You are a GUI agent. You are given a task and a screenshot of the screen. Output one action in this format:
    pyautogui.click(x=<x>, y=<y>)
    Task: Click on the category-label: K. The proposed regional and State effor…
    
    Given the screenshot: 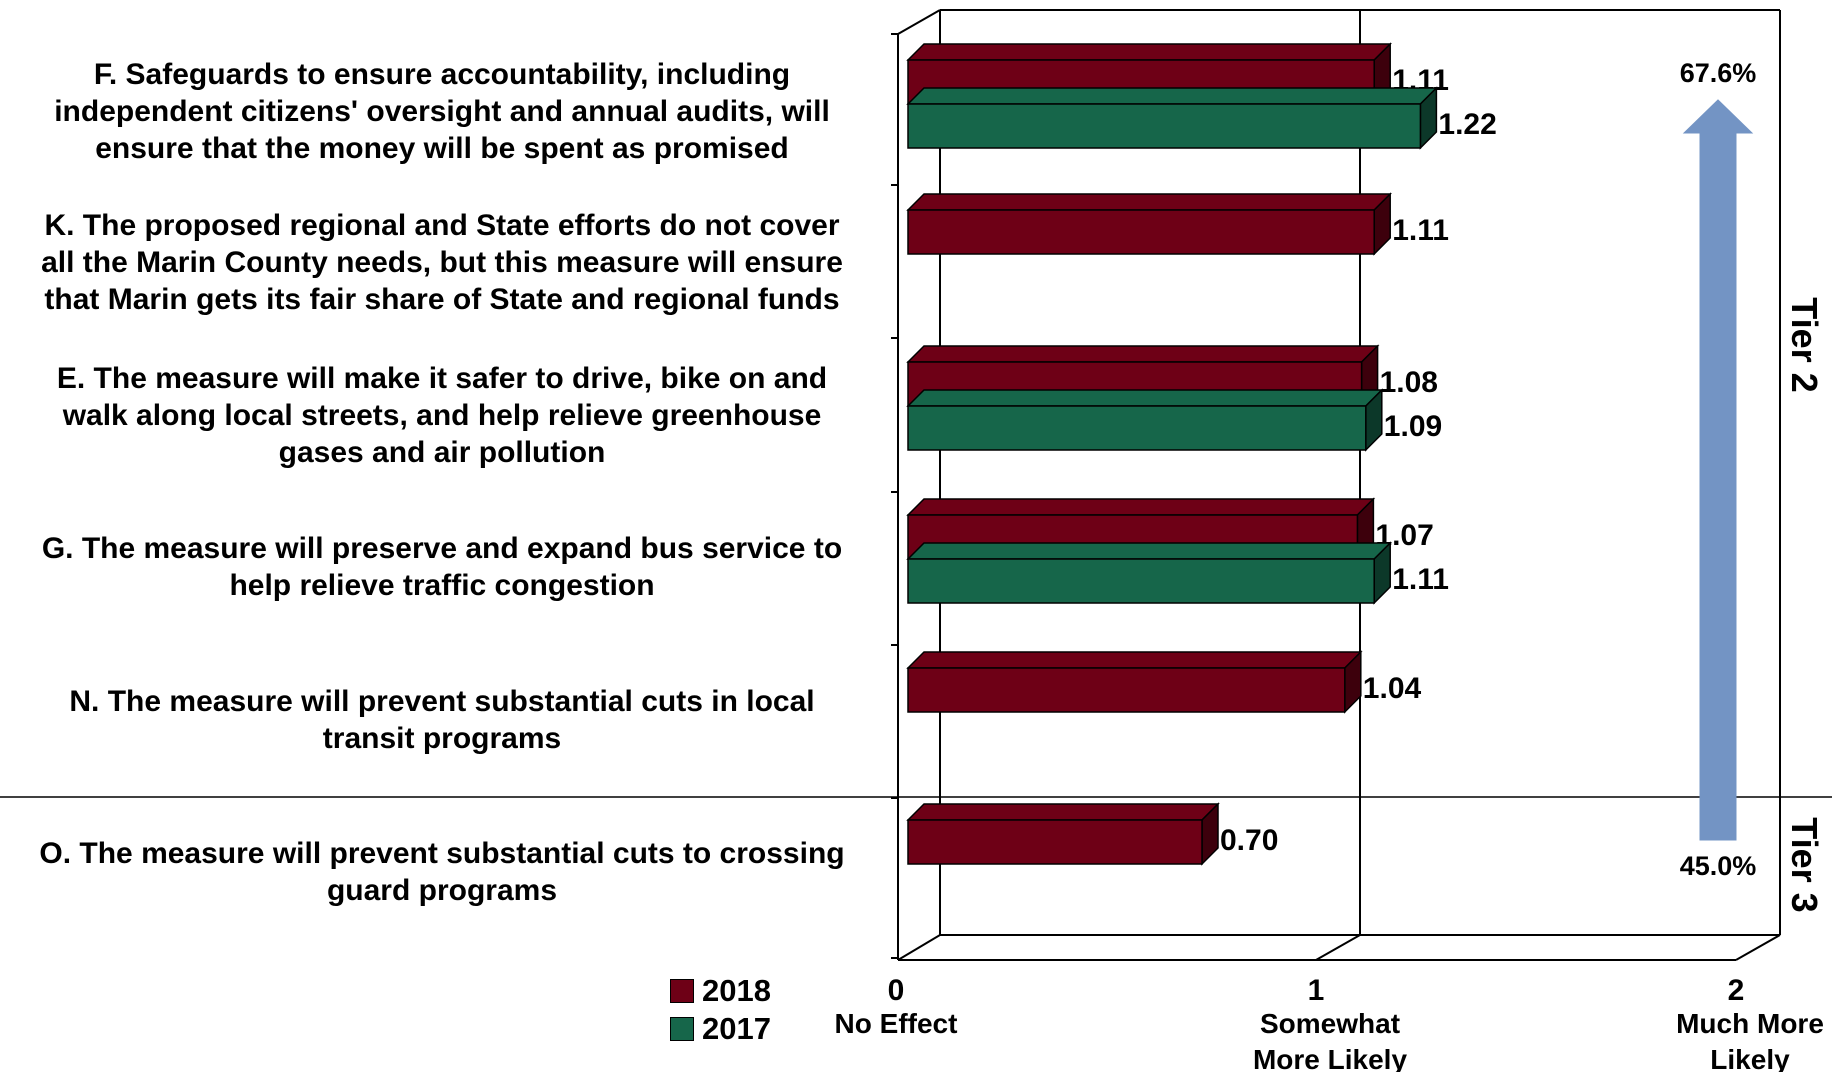 What is the action you would take?
    pyautogui.click(x=442, y=262)
    